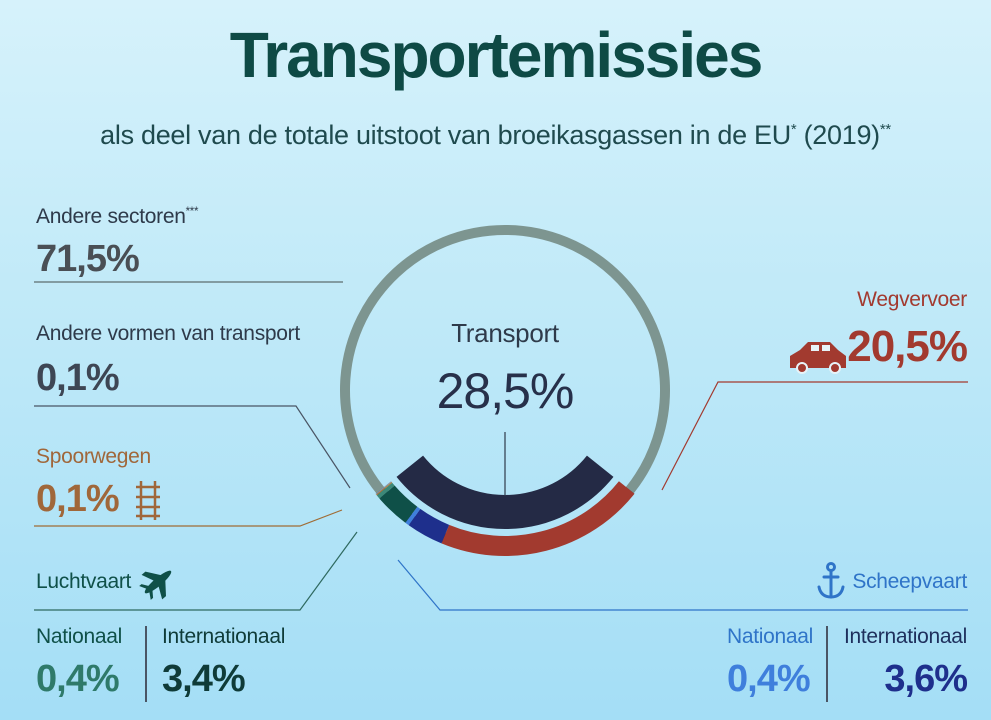  I want to click on label-scheepvaart-internationaal: Internationaal, so click(905, 636).